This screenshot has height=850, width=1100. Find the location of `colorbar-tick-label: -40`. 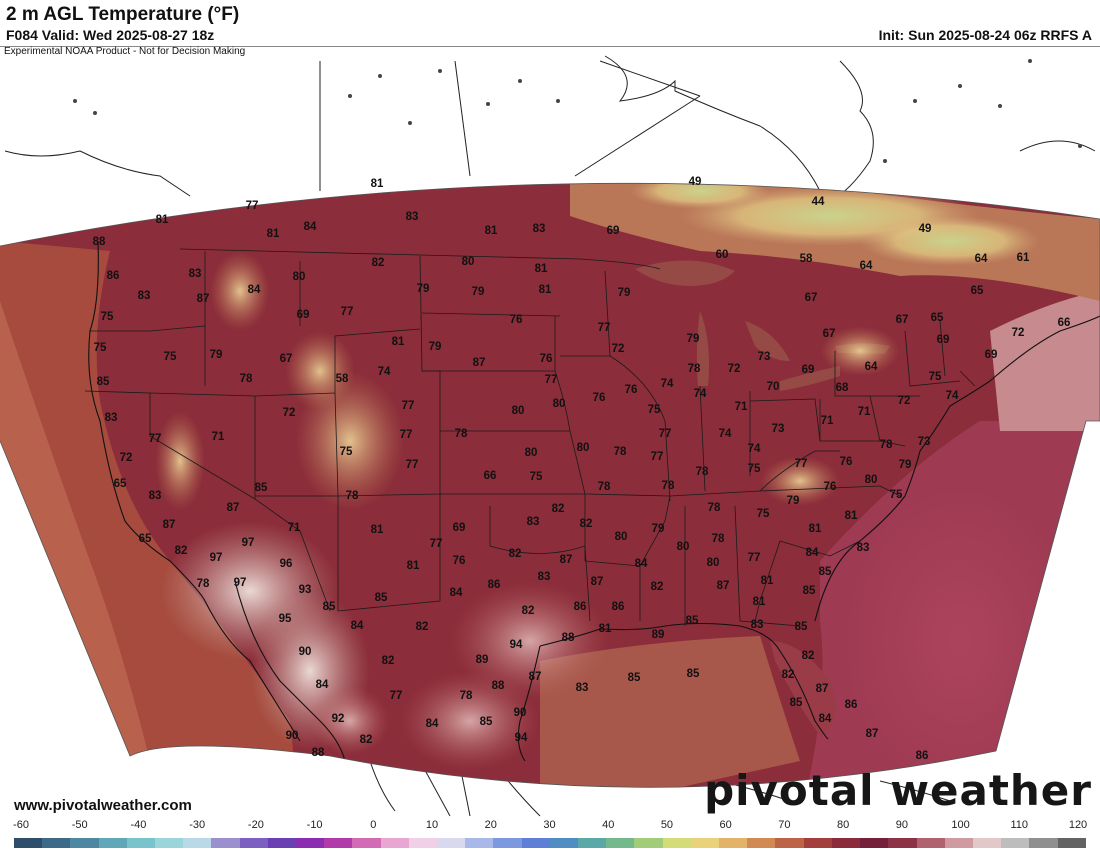

colorbar-tick-label: -40 is located at coordinates (138, 825).